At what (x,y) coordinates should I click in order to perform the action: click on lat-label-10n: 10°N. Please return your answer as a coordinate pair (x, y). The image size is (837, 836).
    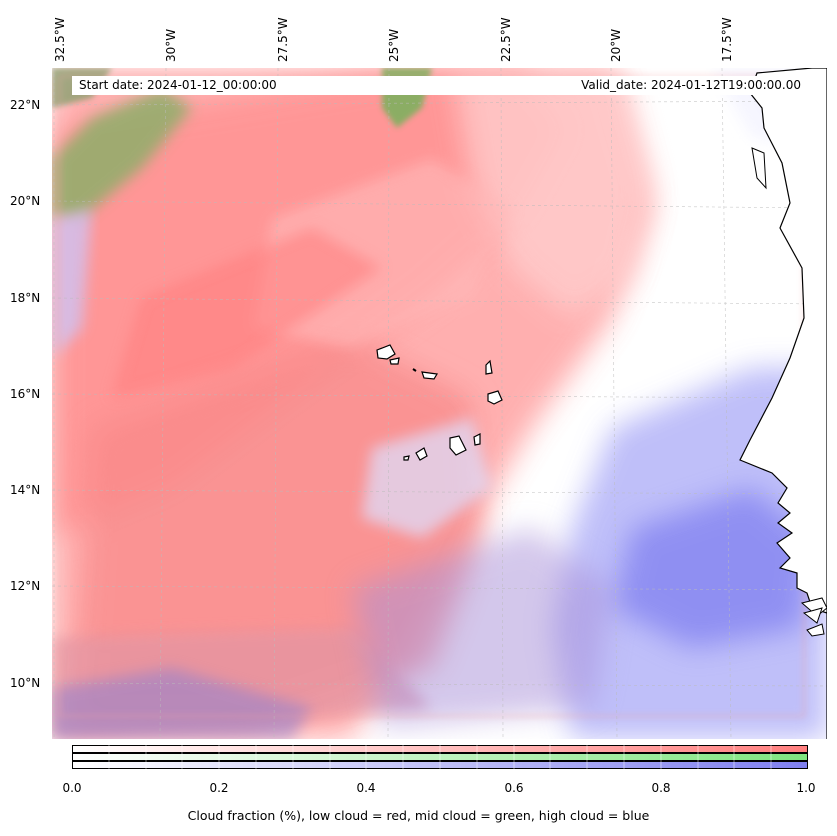
    Looking at the image, I should click on (25, 683).